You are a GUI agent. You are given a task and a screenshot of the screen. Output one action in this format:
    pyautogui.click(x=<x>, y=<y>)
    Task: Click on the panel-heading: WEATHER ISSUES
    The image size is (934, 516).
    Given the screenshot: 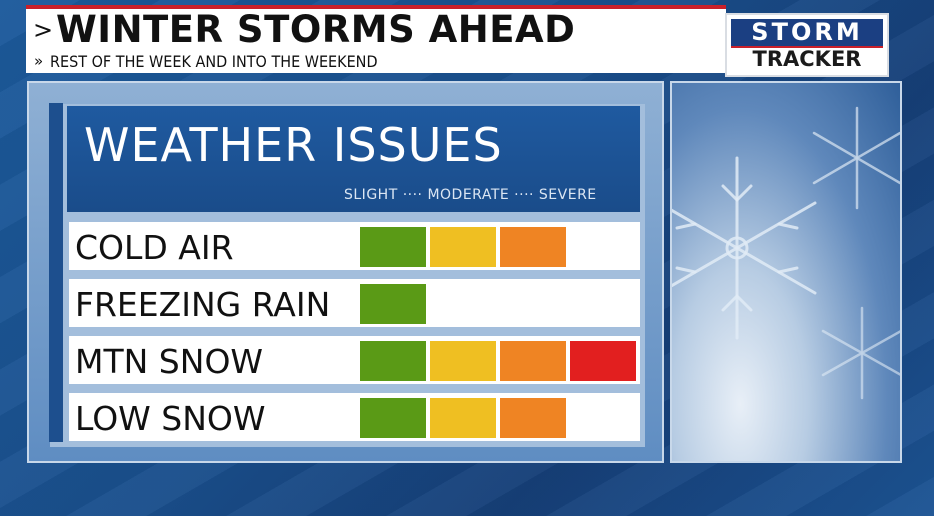 What is the action you would take?
    pyautogui.click(x=293, y=145)
    